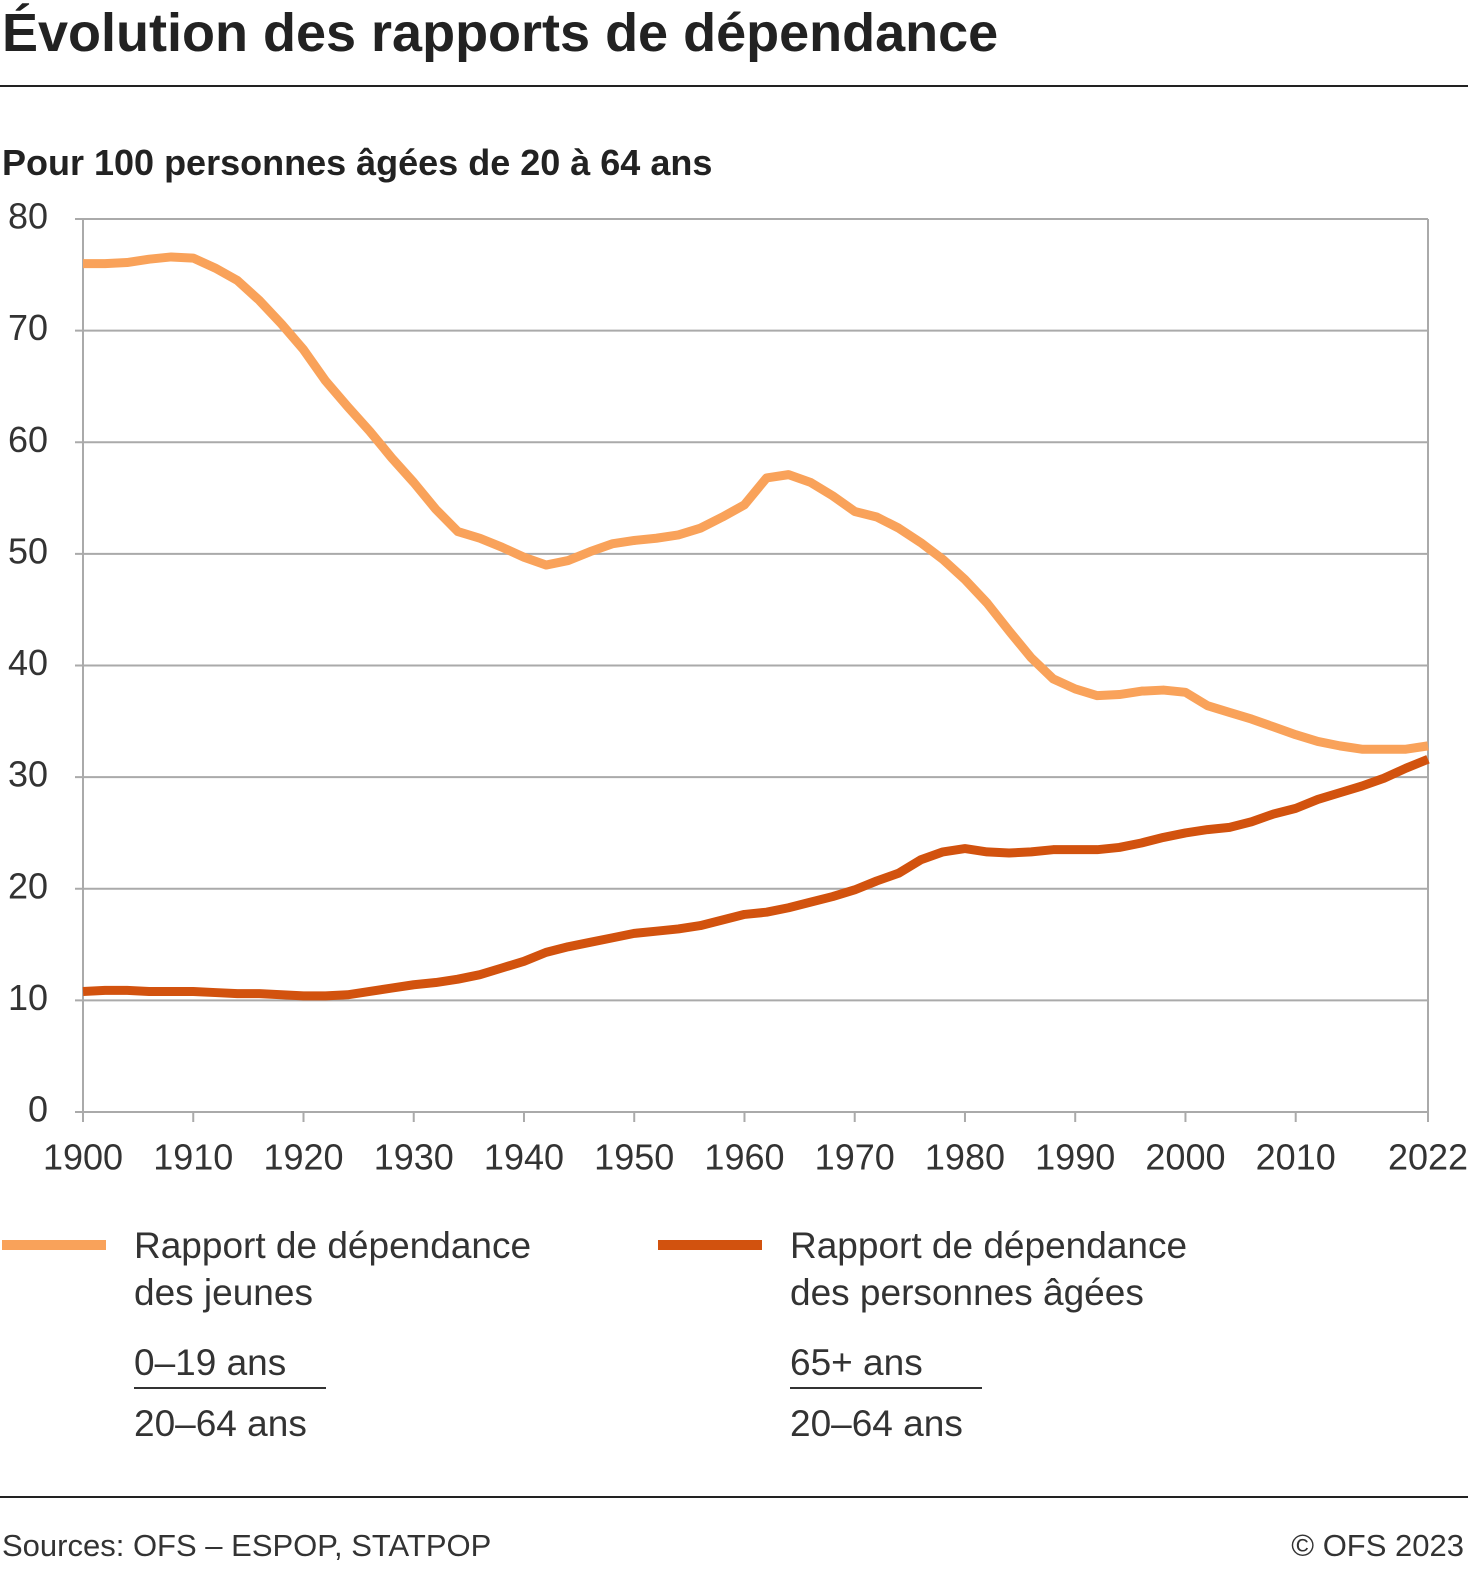 This screenshot has height=1569, width=1468. I want to click on source: Sources: OFS – ESPOP, STATPOP, so click(247, 1545).